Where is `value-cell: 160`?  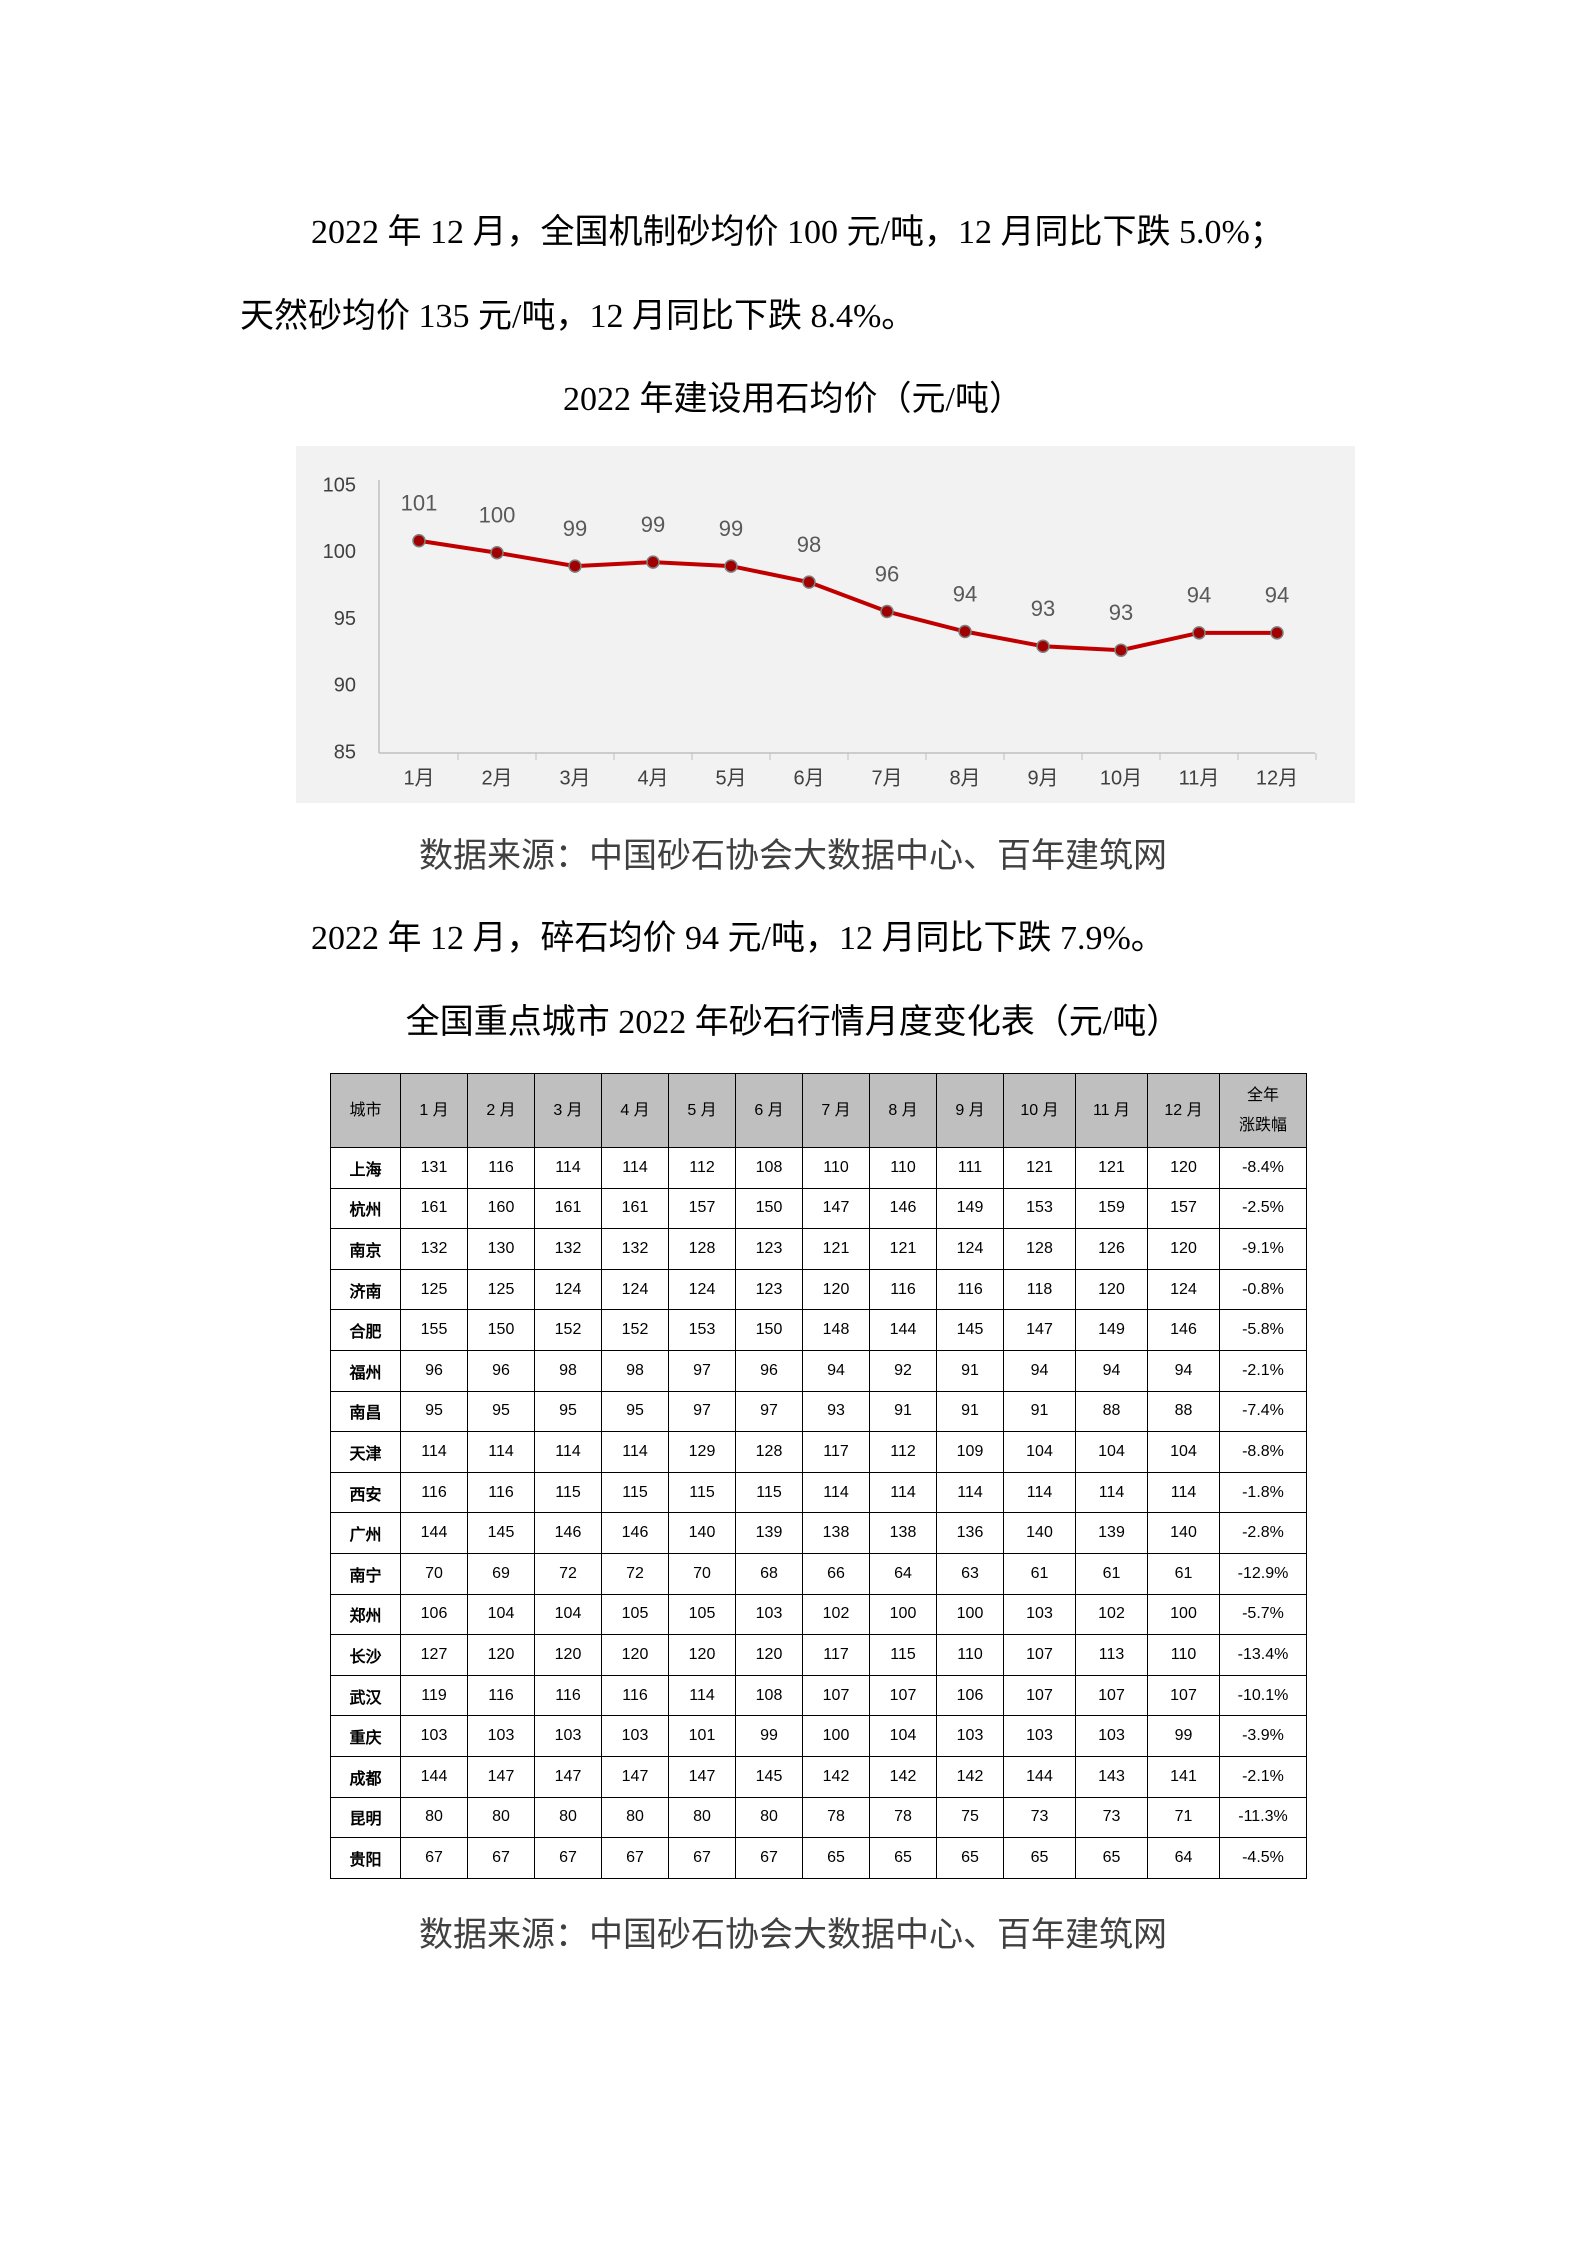
value-cell: 160 is located at coordinates (501, 1208).